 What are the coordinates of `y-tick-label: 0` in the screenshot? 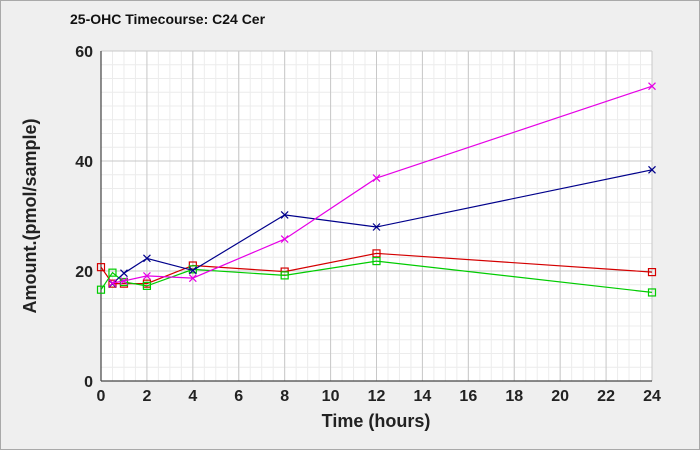 It's located at (88, 382).